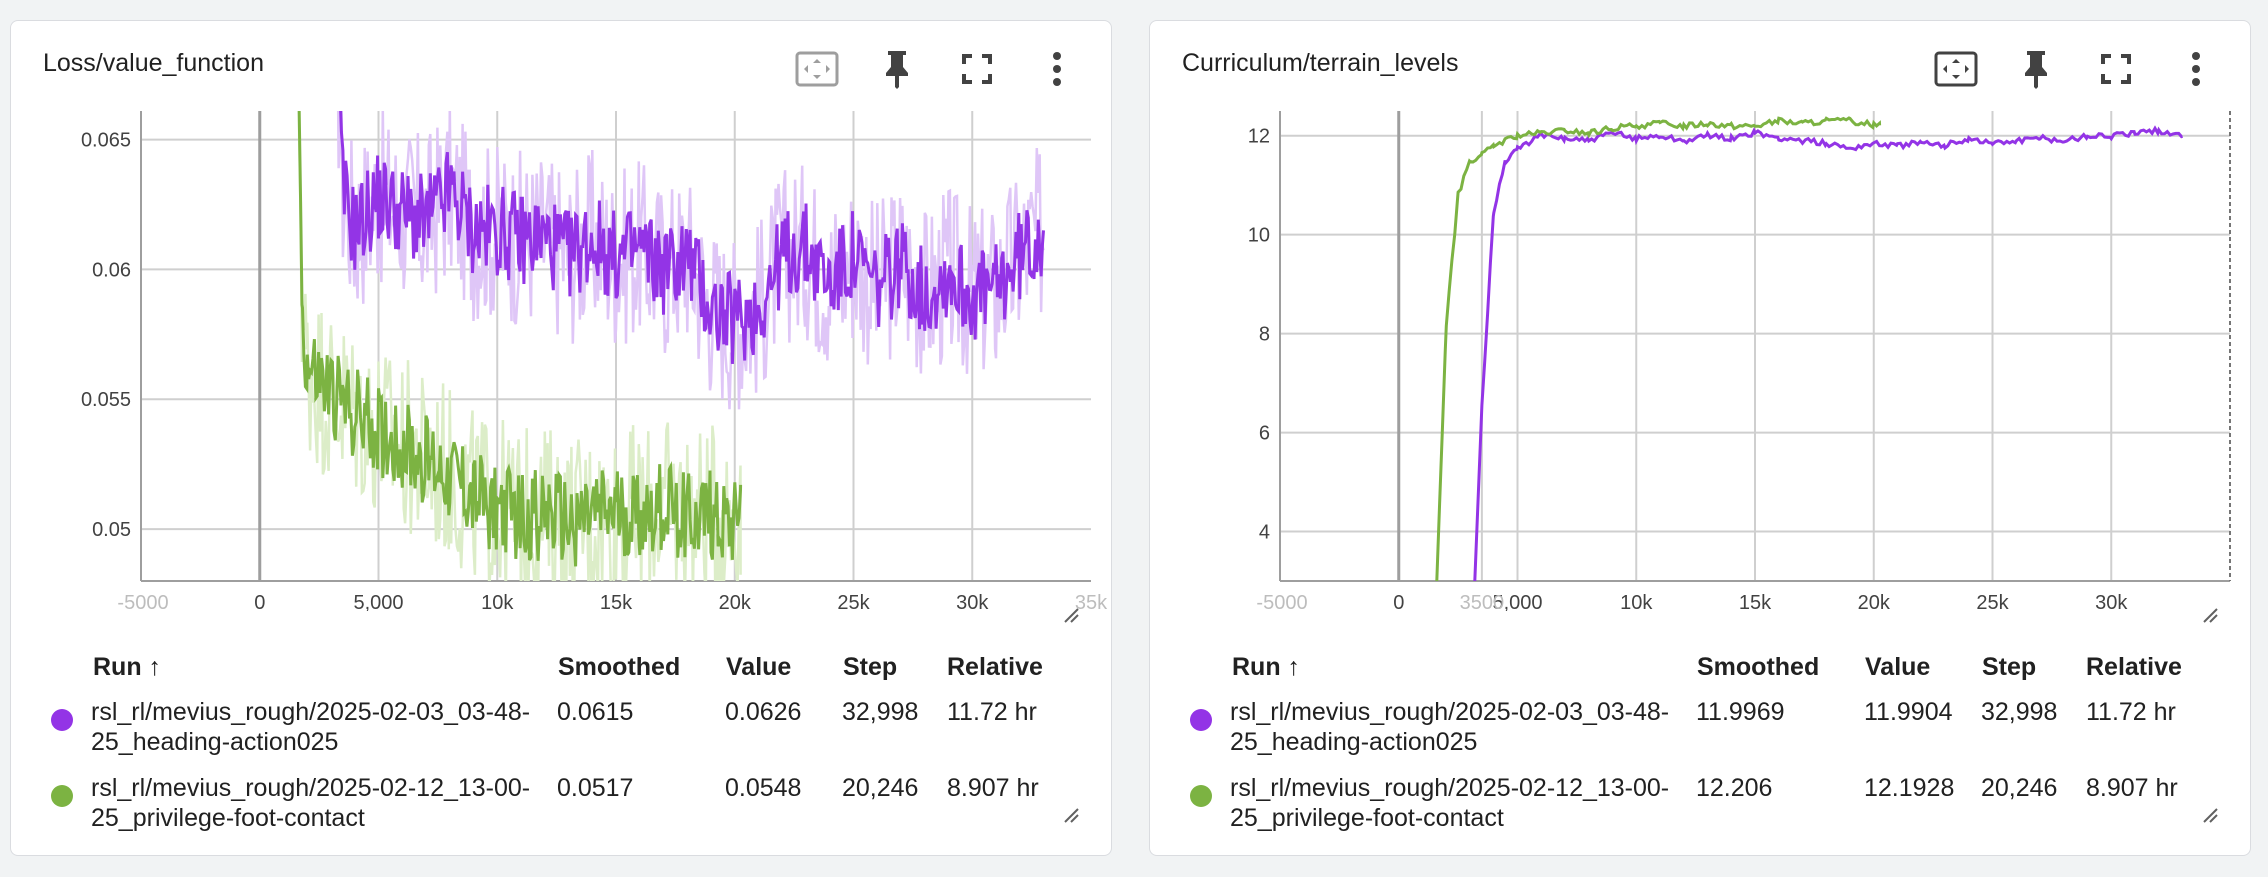  What do you see at coordinates (1091, 601) in the screenshot?
I see `x-tick-label: 35k` at bounding box center [1091, 601].